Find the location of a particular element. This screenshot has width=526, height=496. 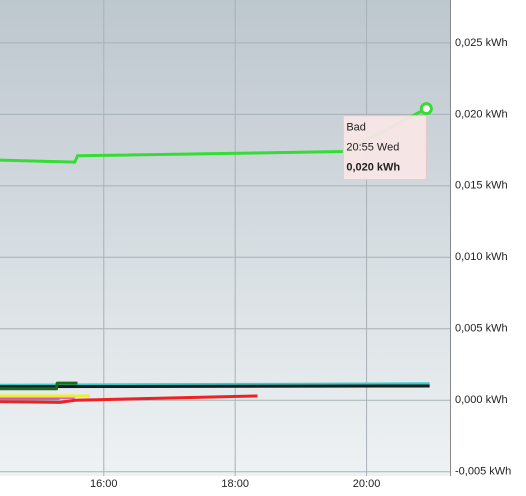

y-tick-label: 0,025 kWh is located at coordinates (481, 43).